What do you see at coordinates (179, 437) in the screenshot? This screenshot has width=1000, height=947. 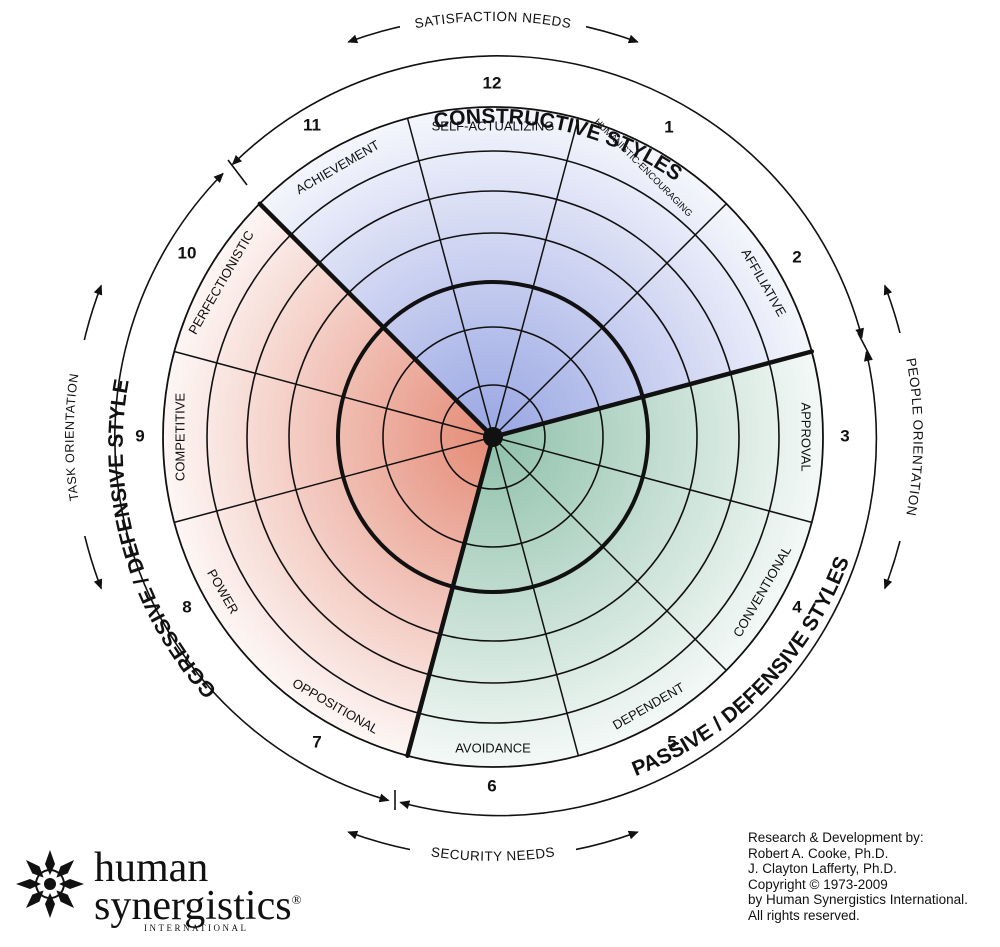 I see `style-label-9: COMPETITIVE` at bounding box center [179, 437].